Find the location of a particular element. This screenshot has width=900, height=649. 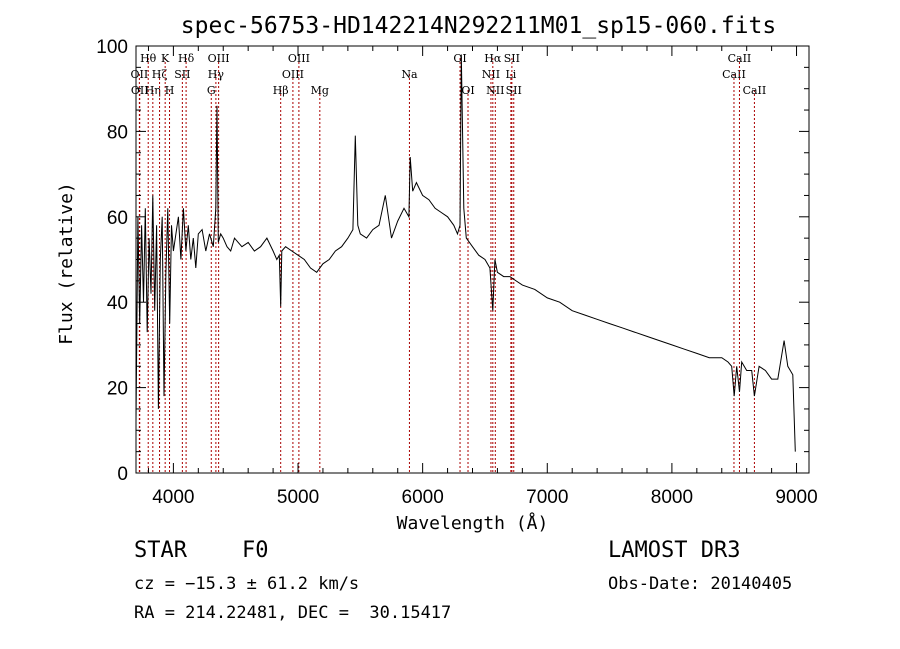

y-axis-label: Flux (relative) is located at coordinates (66, 263).